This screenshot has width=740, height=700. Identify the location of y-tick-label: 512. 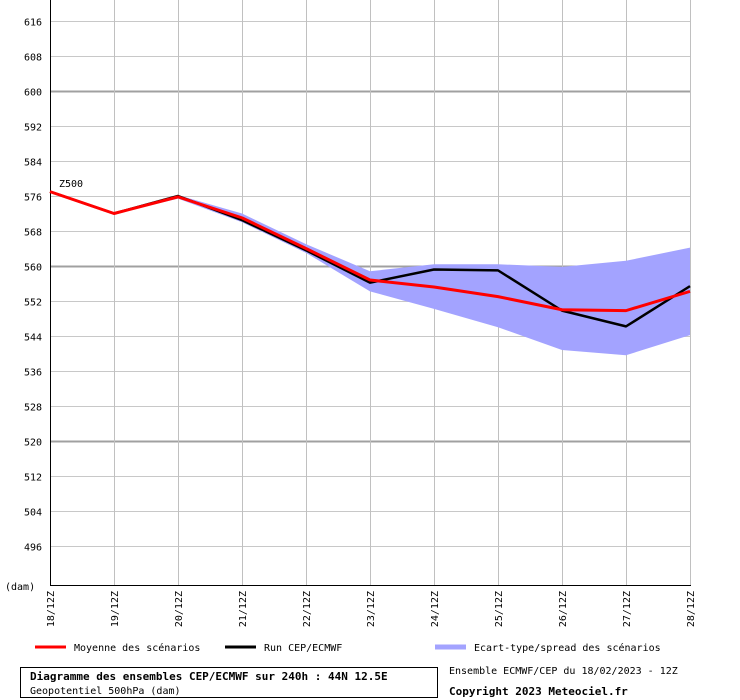
(33, 478).